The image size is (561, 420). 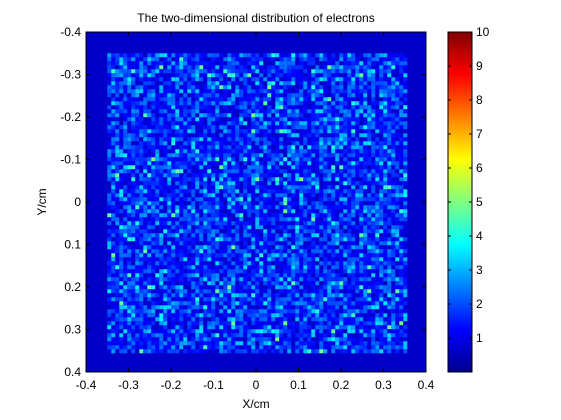 What do you see at coordinates (479, 338) in the screenshot?
I see `colorbar-tick-label: 1` at bounding box center [479, 338].